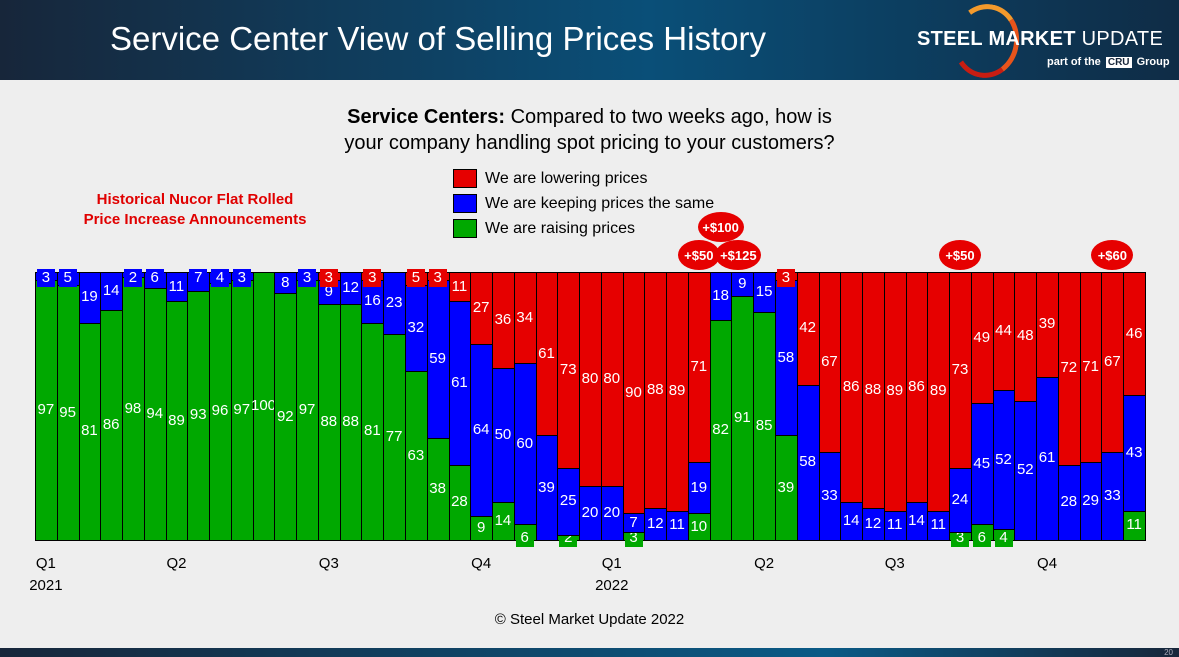  I want to click on data-label: 34, so click(525, 317).